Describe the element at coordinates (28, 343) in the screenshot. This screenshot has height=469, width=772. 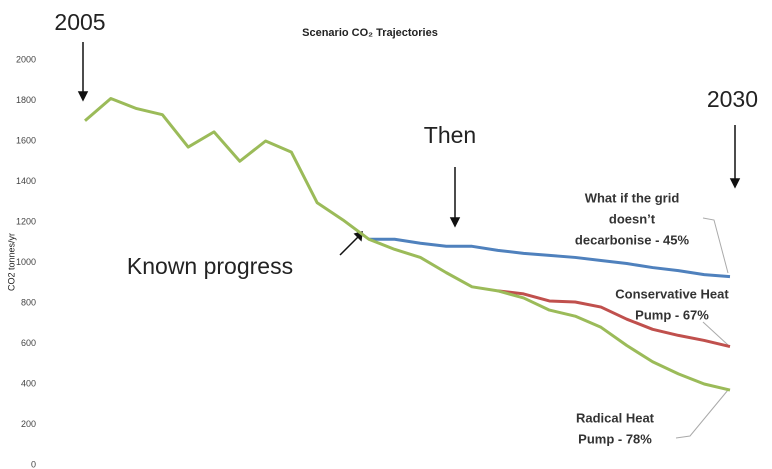
I see `y-tick-label: 600` at that location.